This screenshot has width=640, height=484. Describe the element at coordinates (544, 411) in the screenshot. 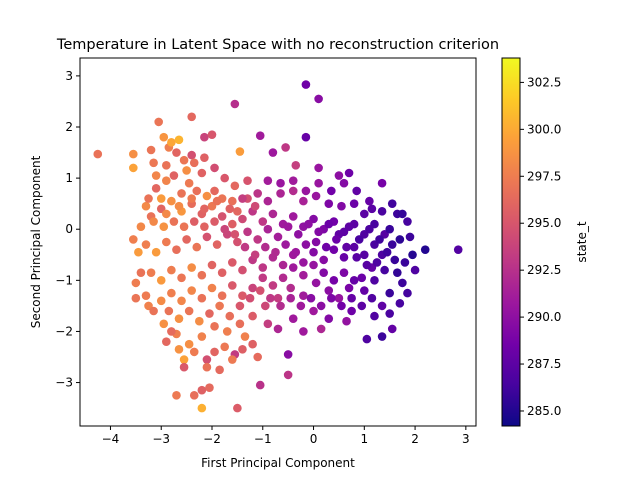

I see `colorbar-tick-label: 285.0` at that location.